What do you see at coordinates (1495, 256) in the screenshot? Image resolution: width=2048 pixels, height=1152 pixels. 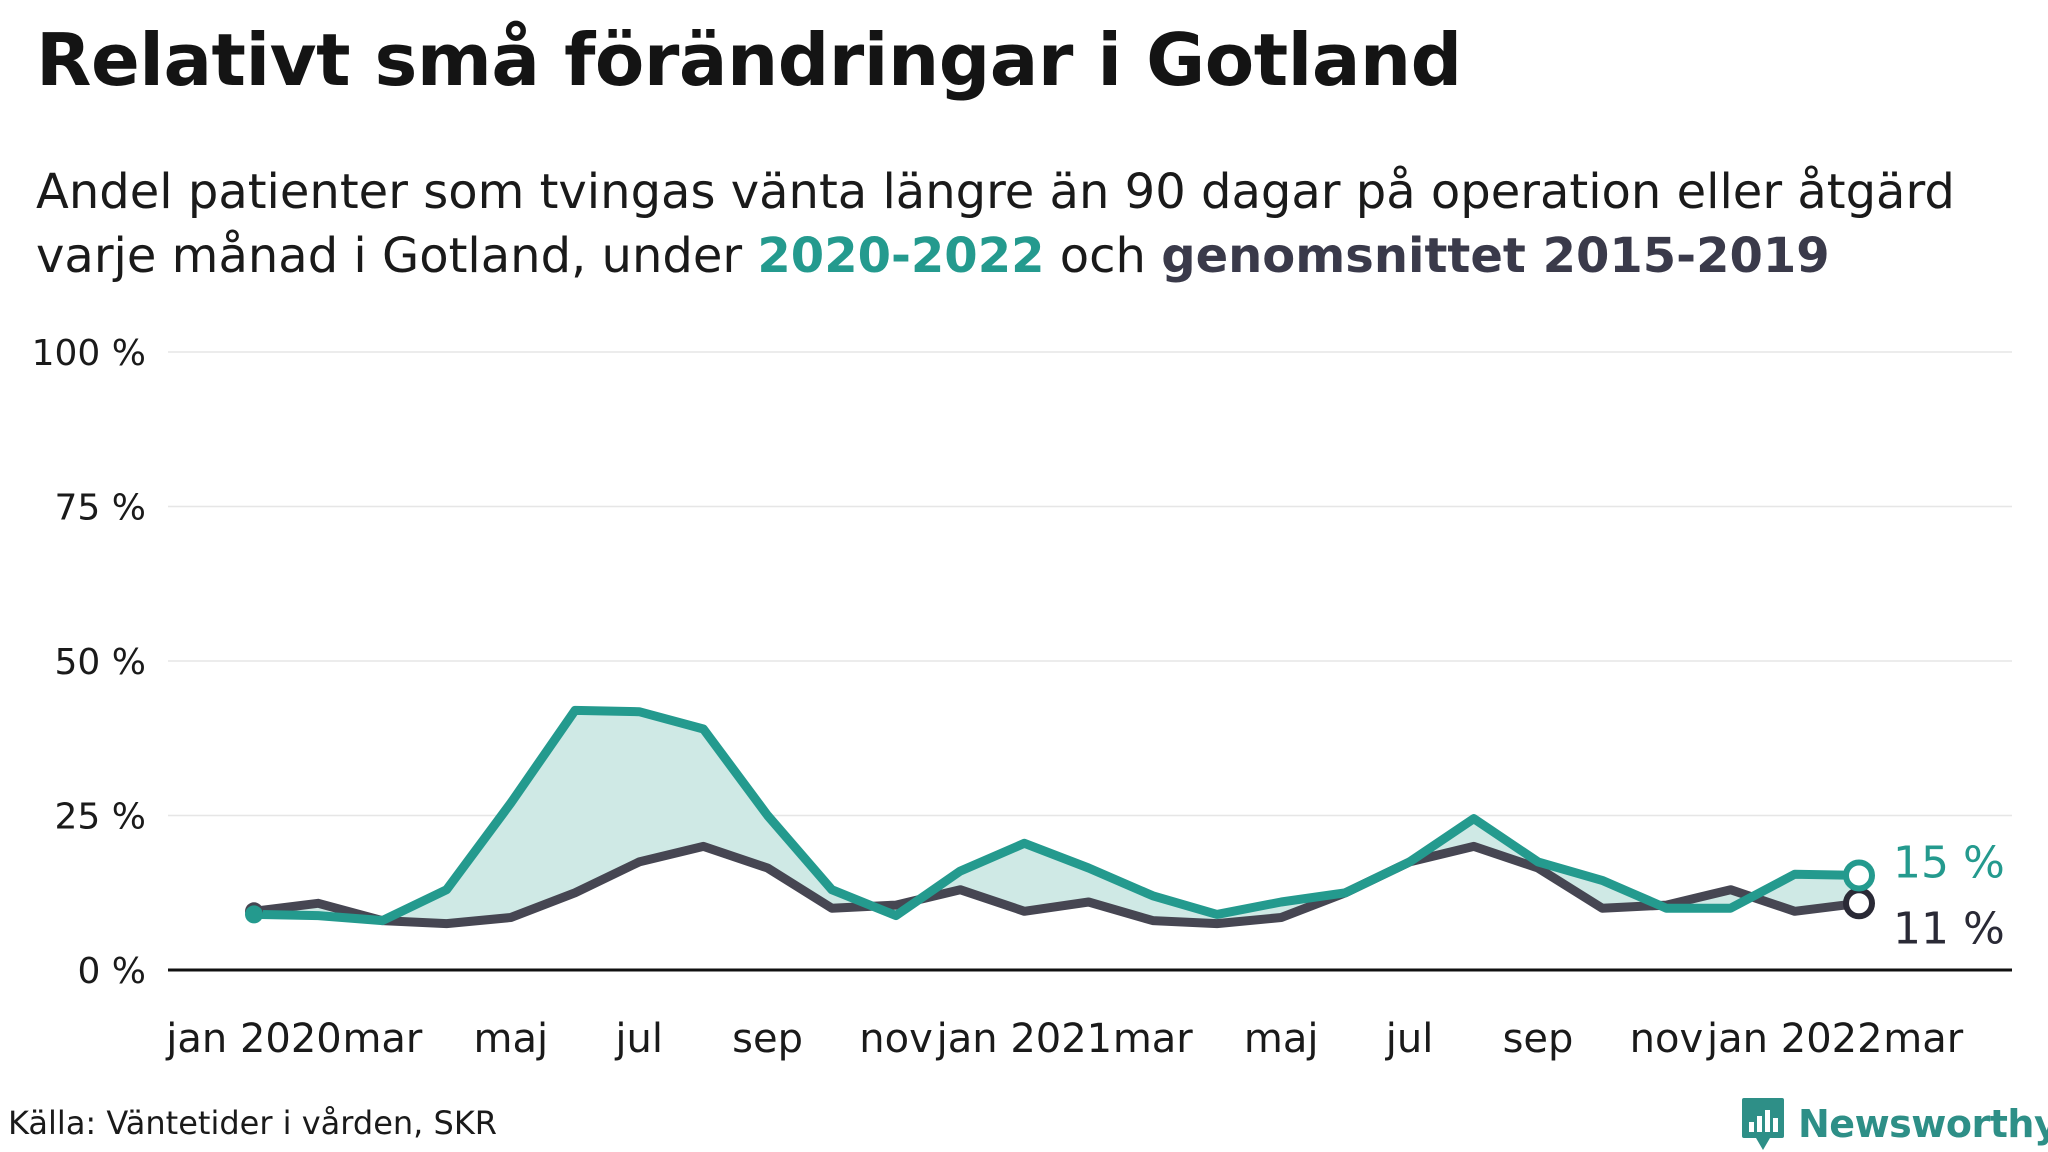 I see `subtitle-highlight-average: genomsnittet 2015-2019` at bounding box center [1495, 256].